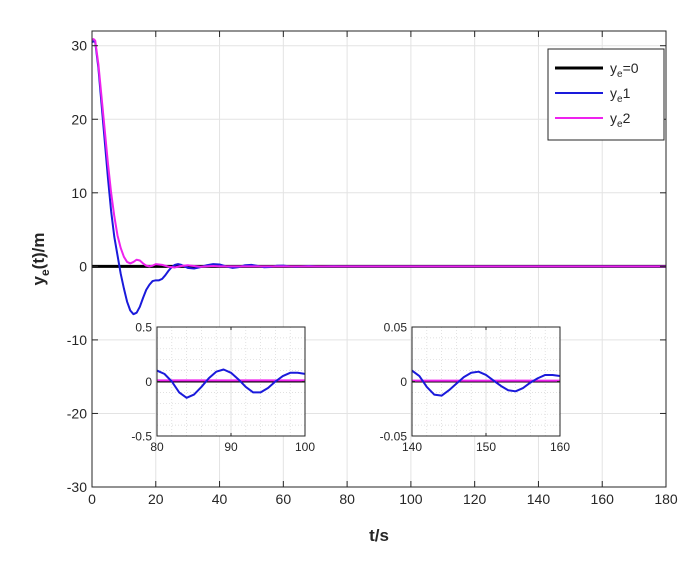 The height and width of the screenshot is (569, 696). I want to click on main-ytick-label-2: -10, so click(77, 340).